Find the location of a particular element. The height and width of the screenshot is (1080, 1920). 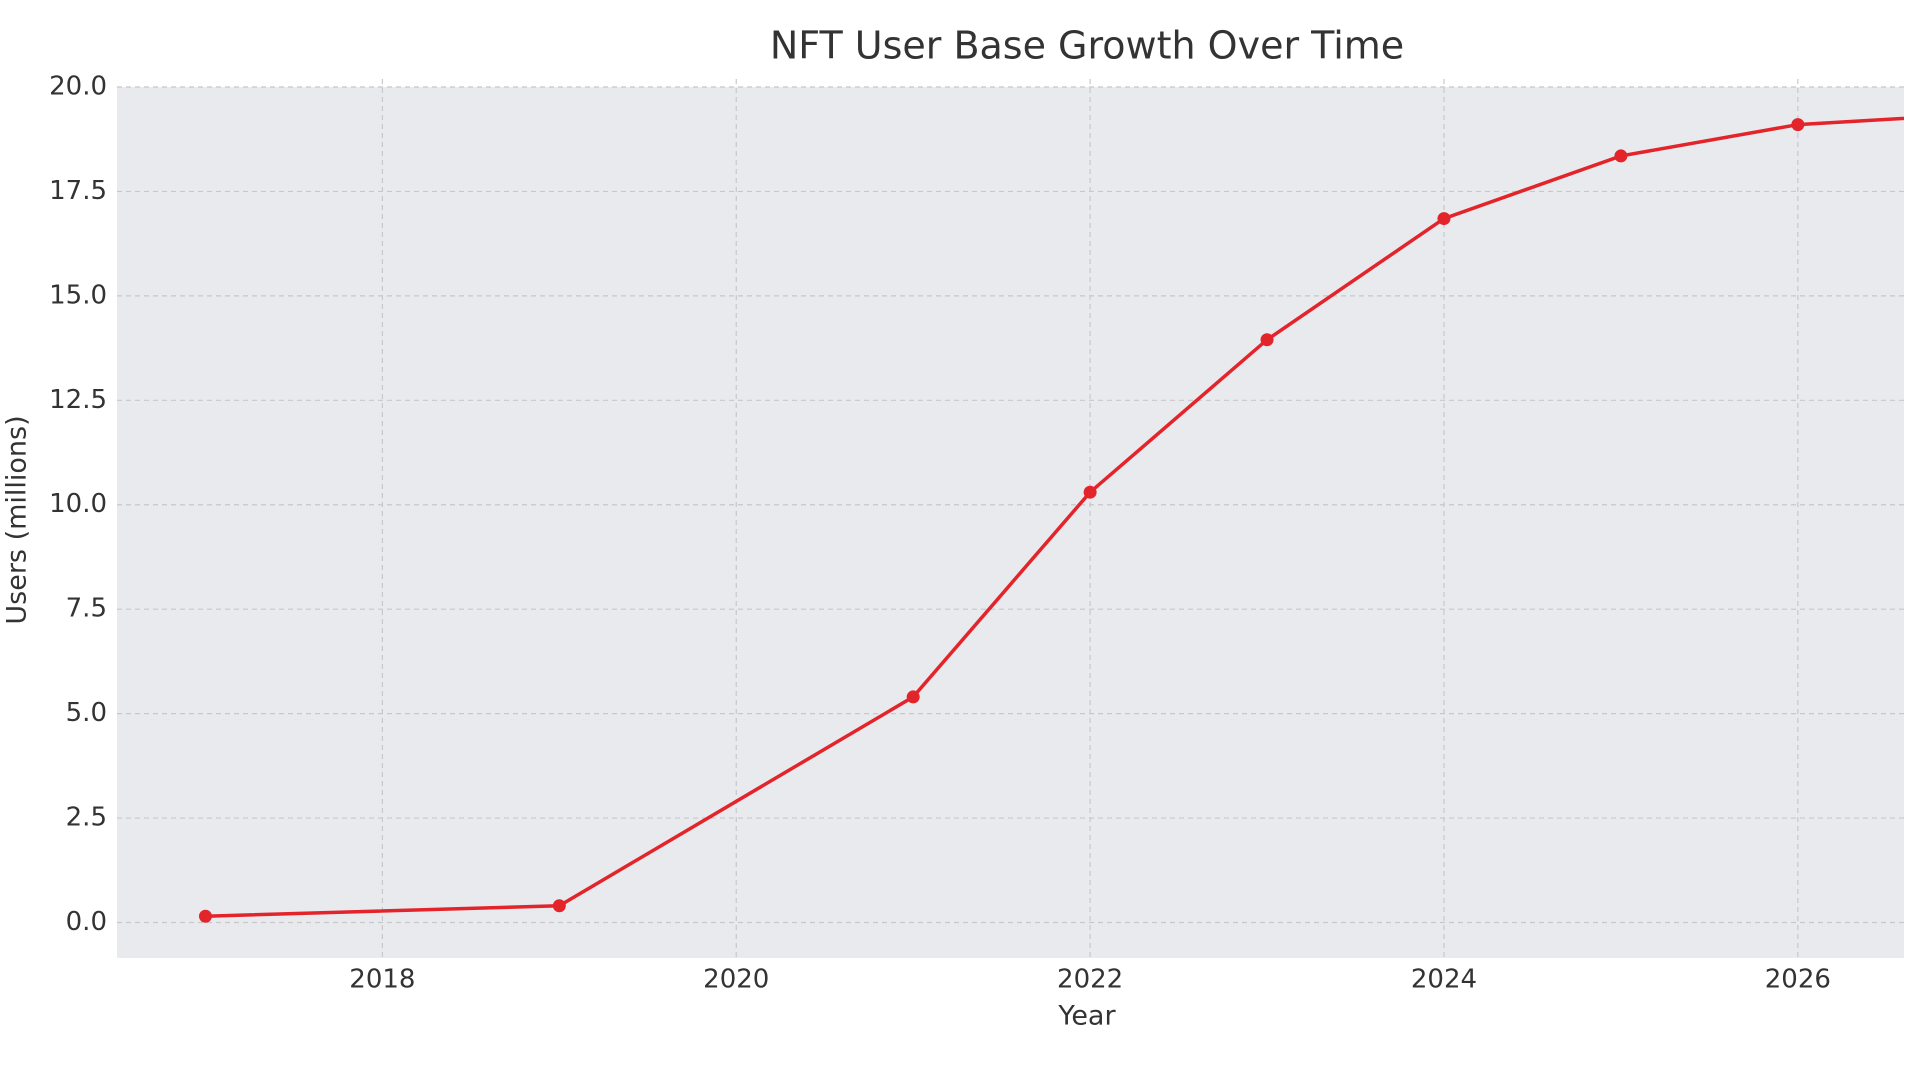

y-tick-label: 0.0 is located at coordinates (86, 922).